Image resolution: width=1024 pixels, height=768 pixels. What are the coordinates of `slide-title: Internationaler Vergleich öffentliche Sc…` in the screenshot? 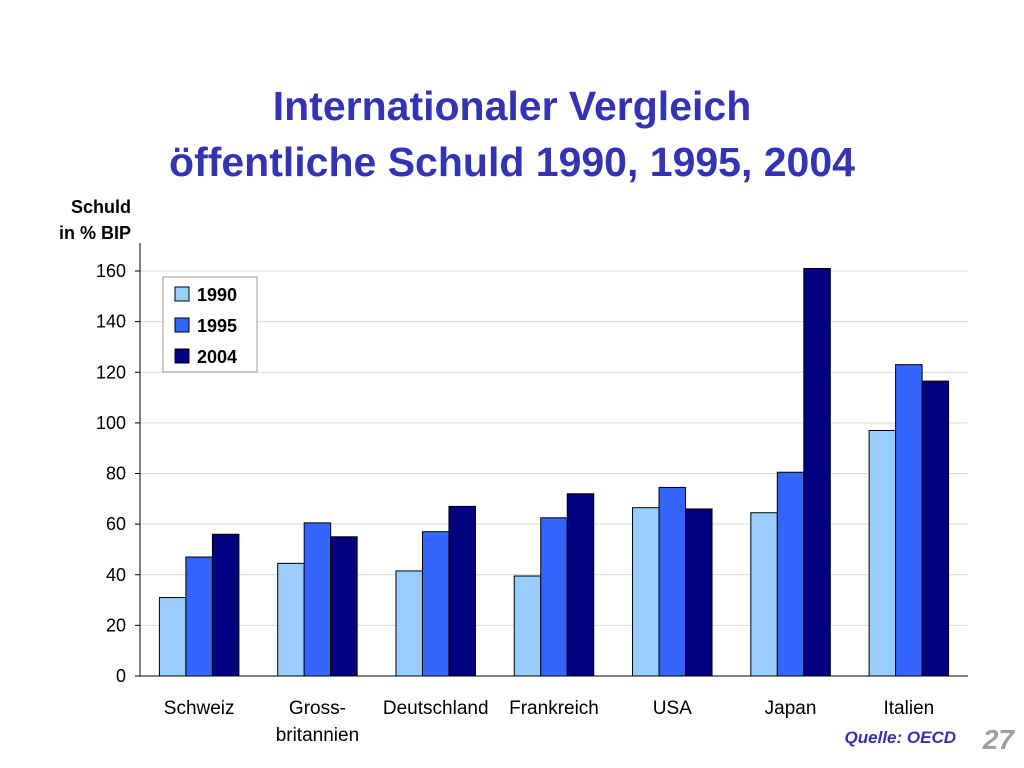 It's located at (512, 134).